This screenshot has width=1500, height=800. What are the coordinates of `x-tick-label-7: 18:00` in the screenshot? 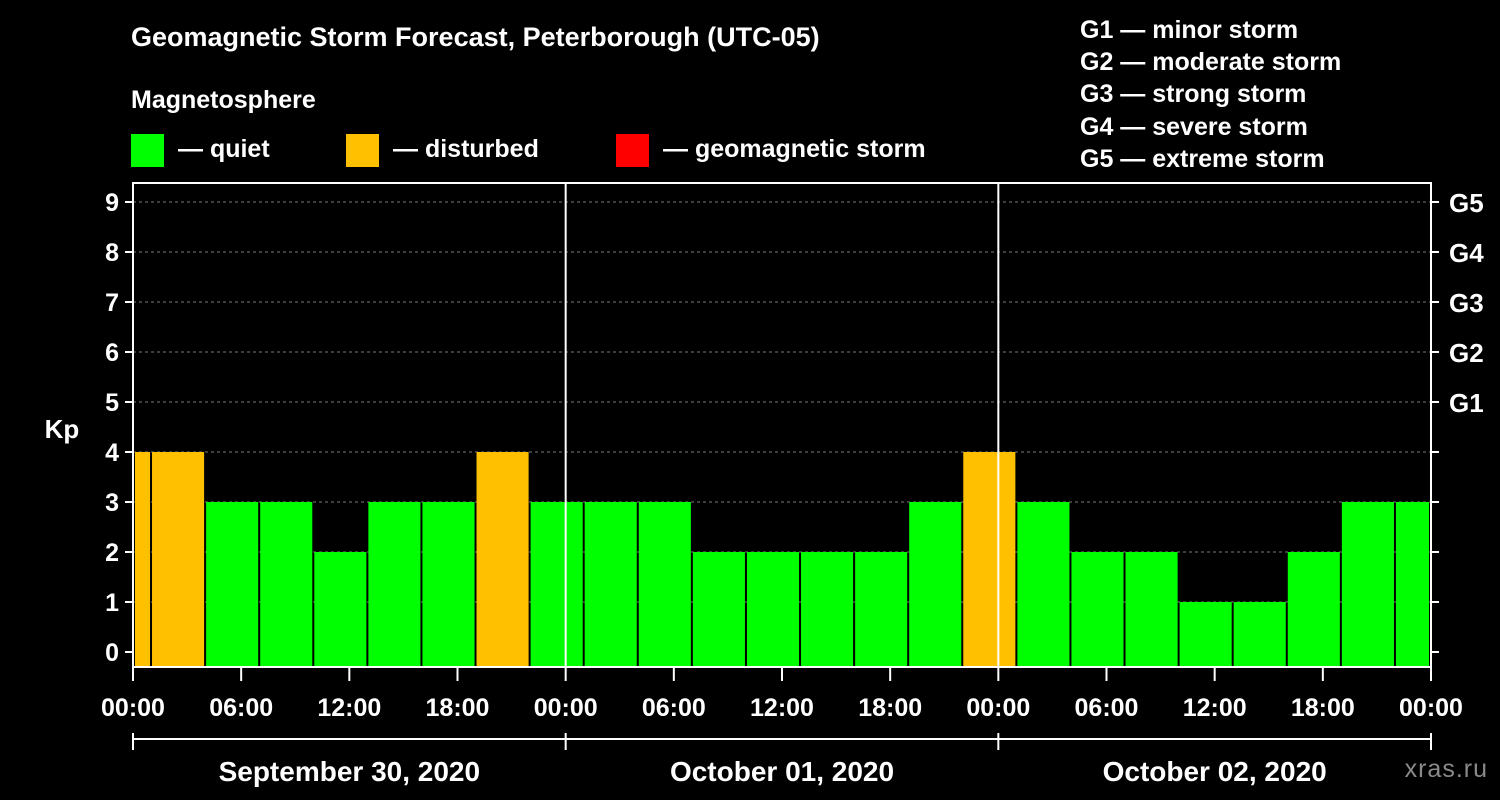 It's located at (890, 708).